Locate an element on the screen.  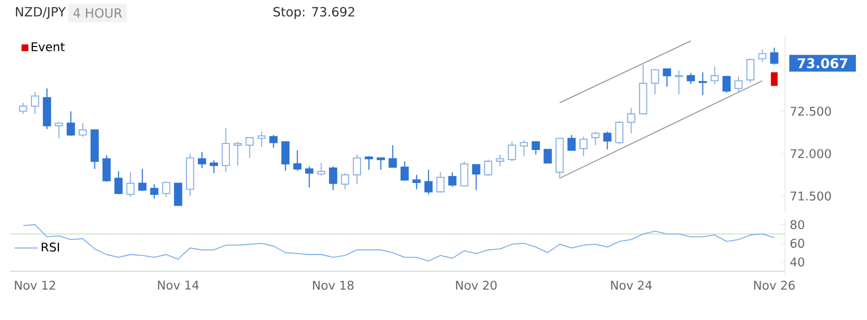
y-tick-label: 80 is located at coordinates (797, 225).